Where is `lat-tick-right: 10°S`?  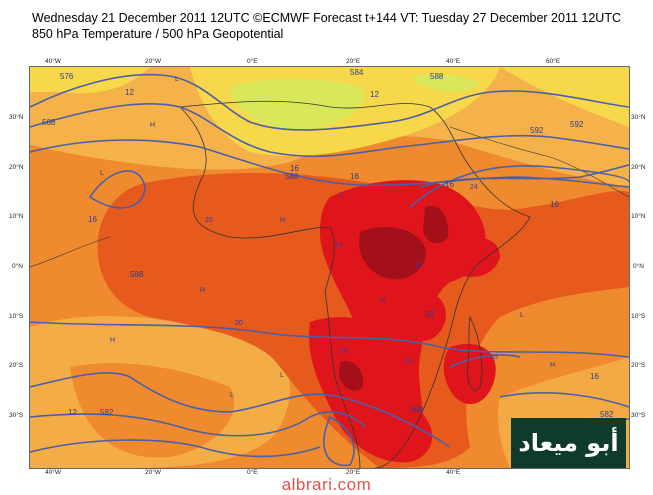
lat-tick-right: 10°S is located at coordinates (638, 316).